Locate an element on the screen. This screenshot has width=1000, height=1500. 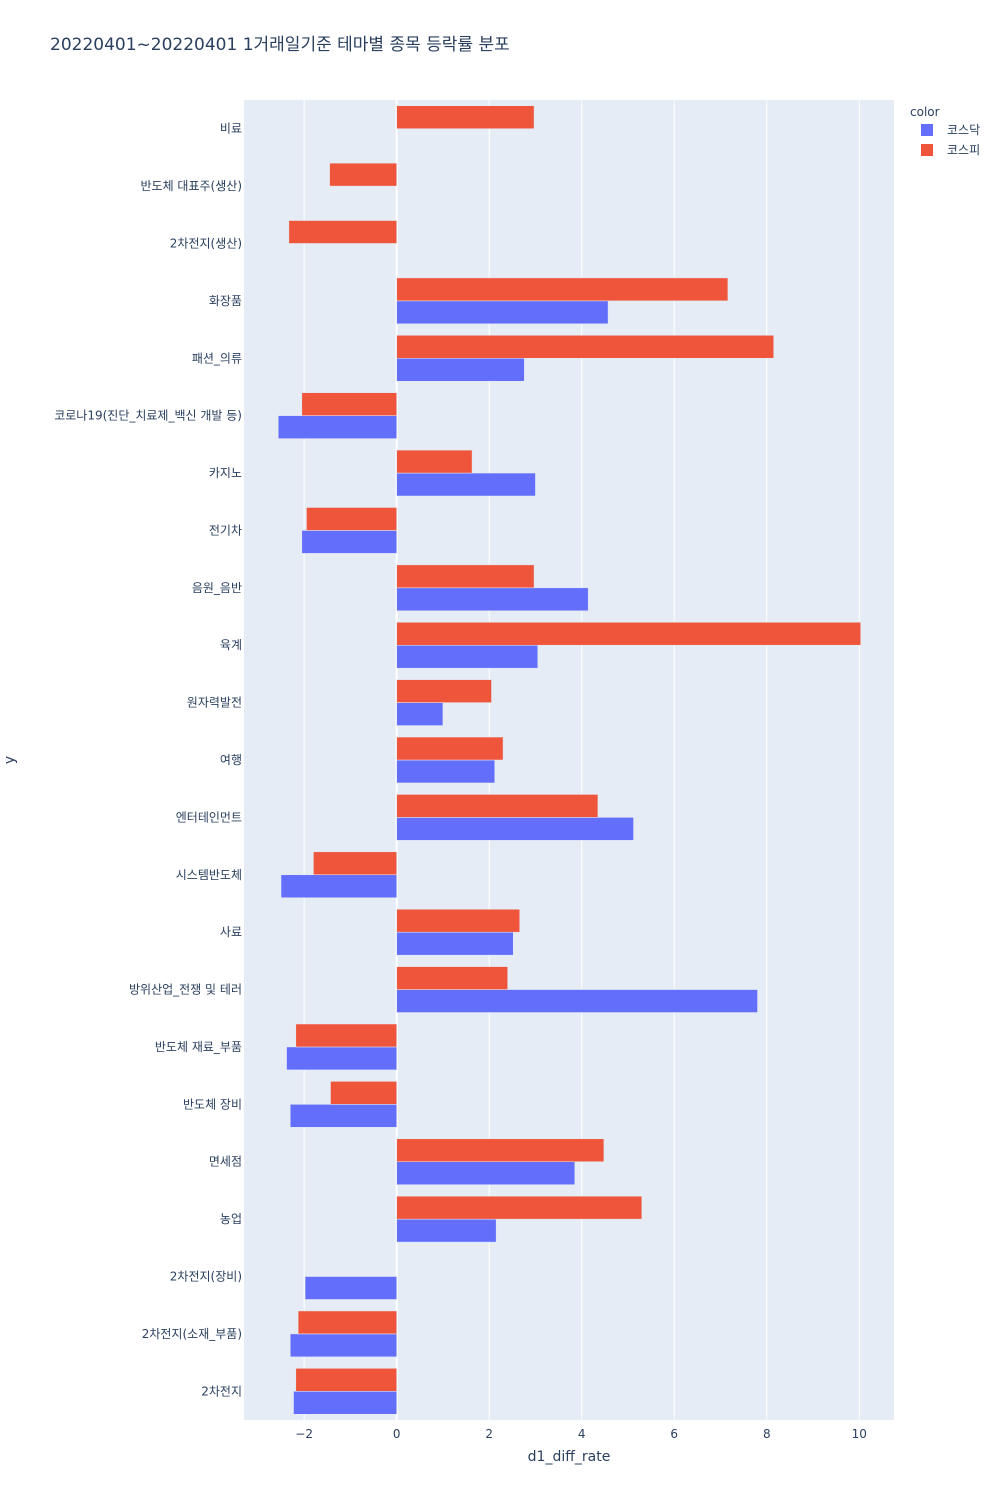
y-tick-label: 카지노 is located at coordinates (225, 473).